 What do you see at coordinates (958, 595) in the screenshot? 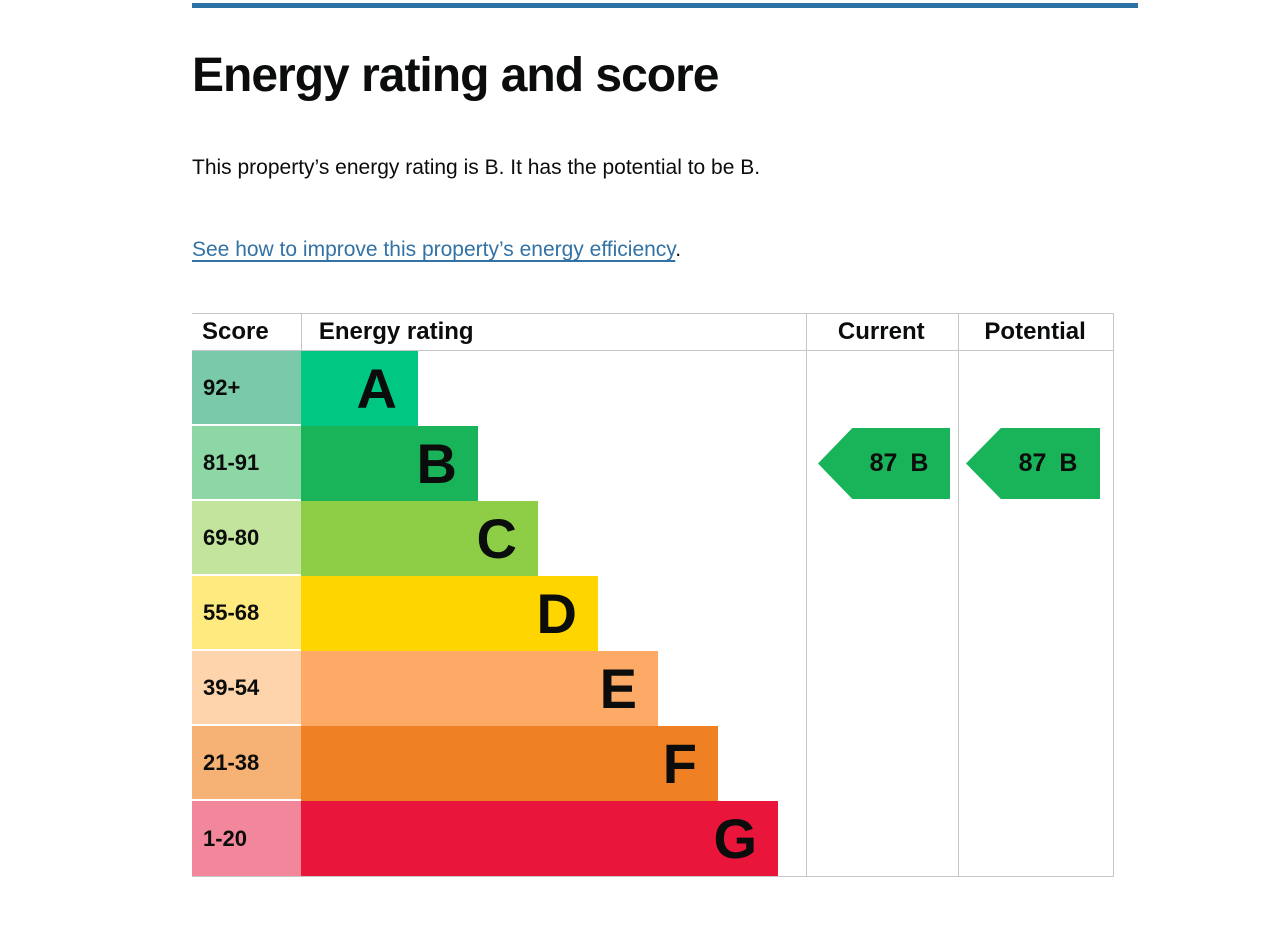
I see `potential-column-divider` at bounding box center [958, 595].